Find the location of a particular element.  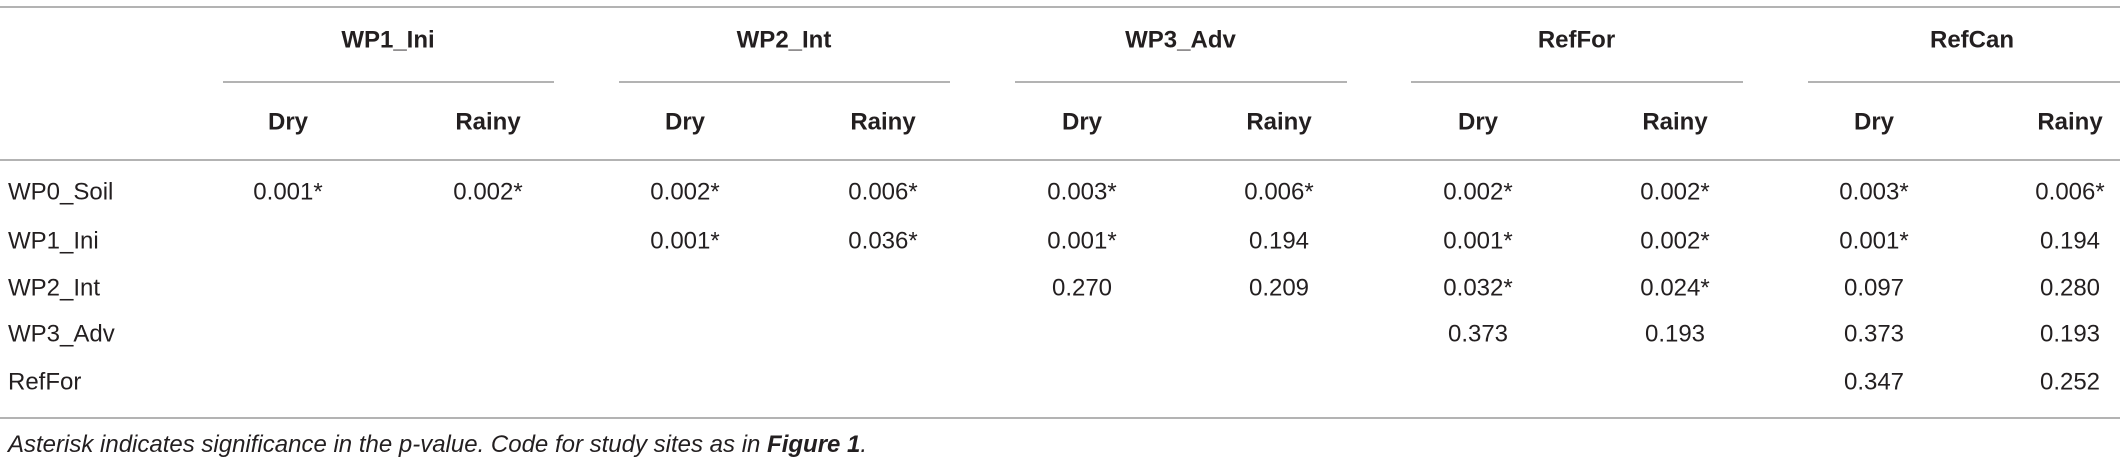

row-label: RefFor is located at coordinates (44, 381).